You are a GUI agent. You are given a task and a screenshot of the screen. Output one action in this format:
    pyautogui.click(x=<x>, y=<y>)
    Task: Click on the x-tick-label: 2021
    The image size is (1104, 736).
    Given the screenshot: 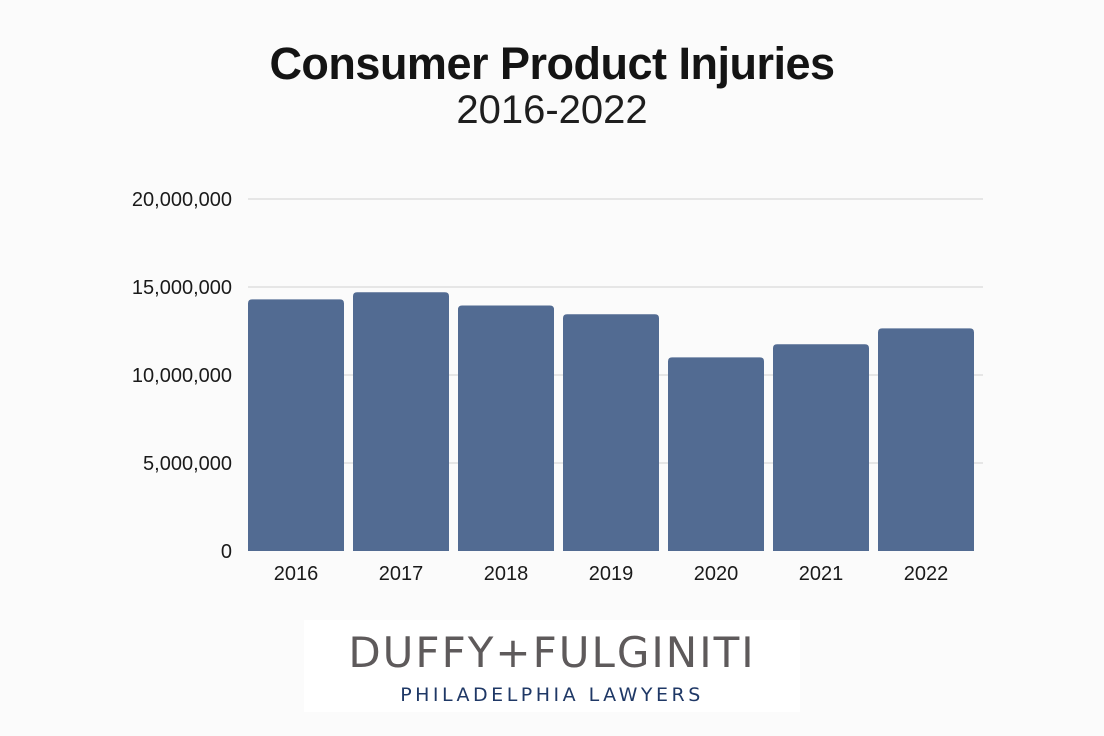 What is the action you would take?
    pyautogui.click(x=821, y=574)
    